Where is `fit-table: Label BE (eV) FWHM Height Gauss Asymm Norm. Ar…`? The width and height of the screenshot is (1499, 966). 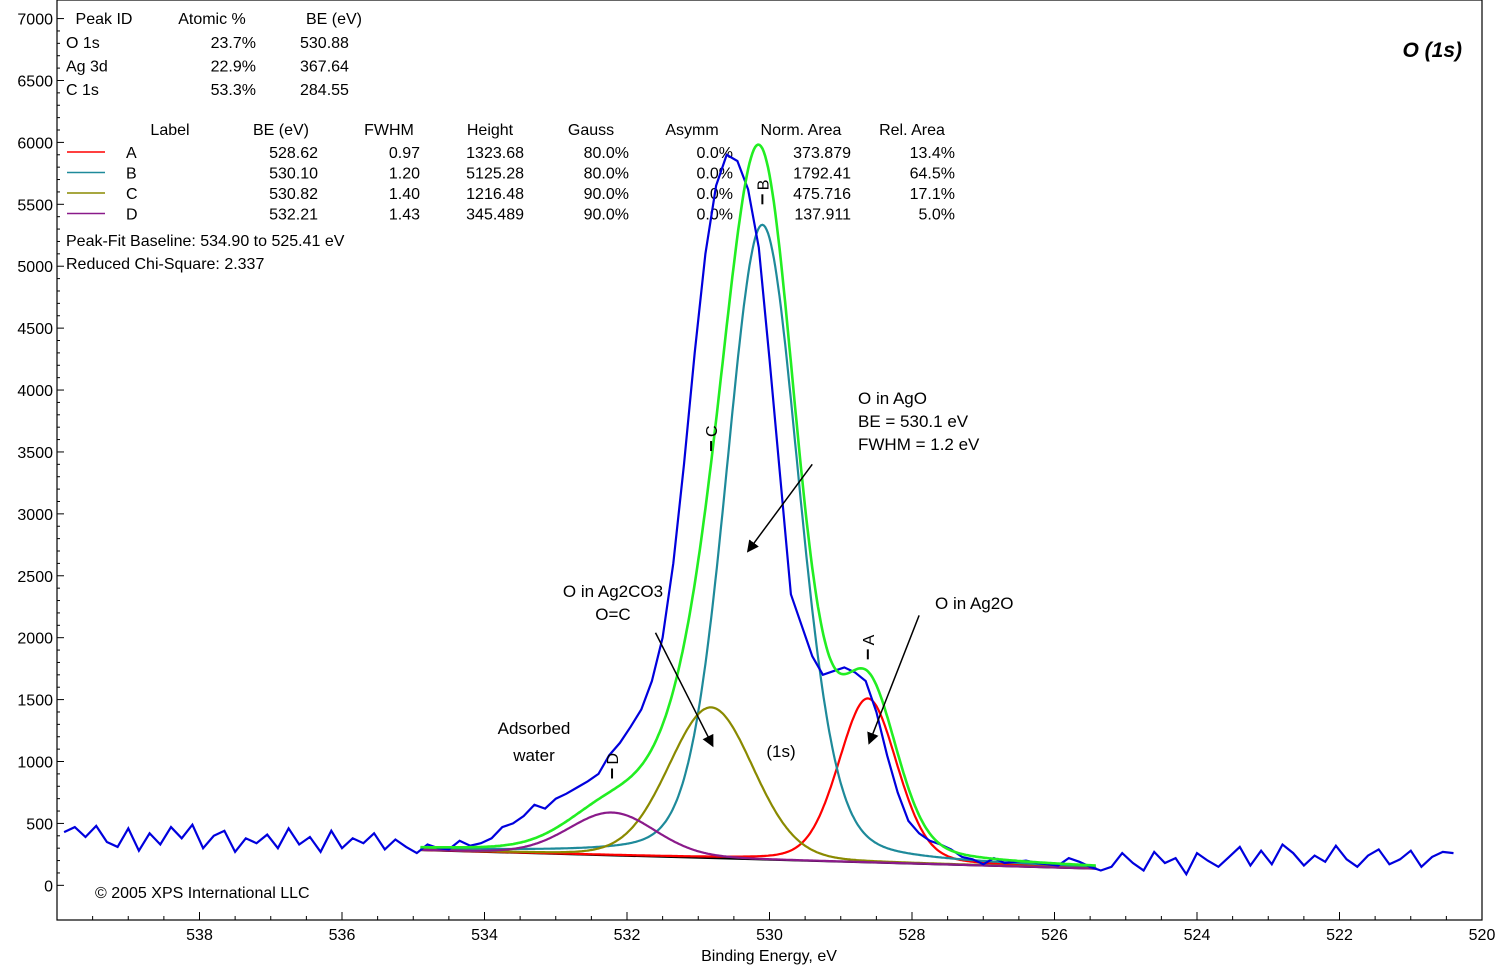 fit-table: Label BE (eV) FWHM Height Gauss Asymm Norm. Ar… is located at coordinates (511, 173).